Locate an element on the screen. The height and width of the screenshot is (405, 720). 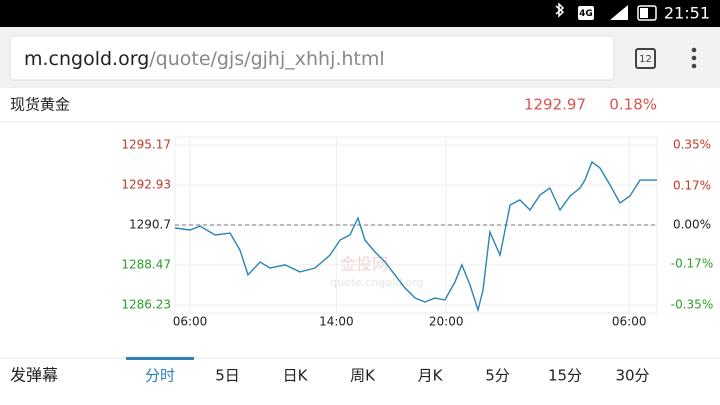
y2-tick-label: -0.17% is located at coordinates (692, 263).